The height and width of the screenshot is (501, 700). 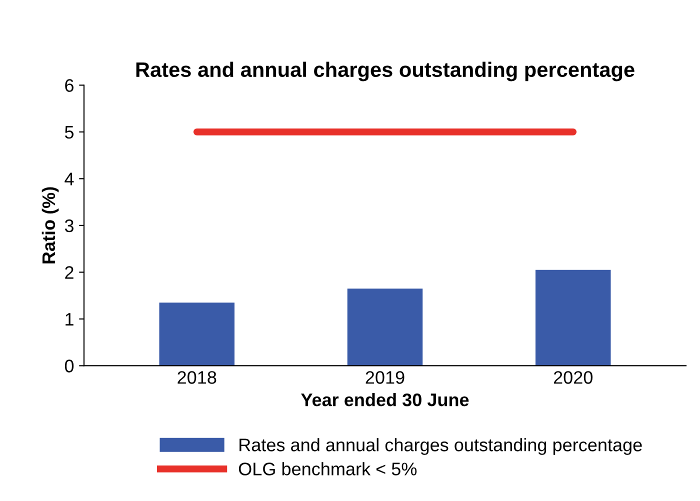 What do you see at coordinates (69, 272) in the screenshot?
I see `y-tick-label: 2` at bounding box center [69, 272].